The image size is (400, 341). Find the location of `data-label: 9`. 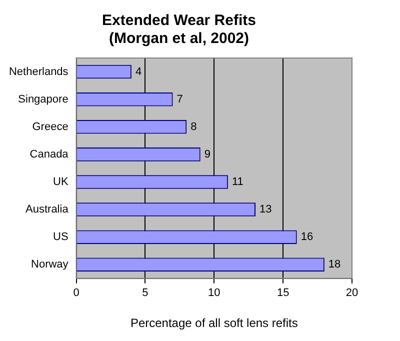

data-label: 9 is located at coordinates (207, 154).